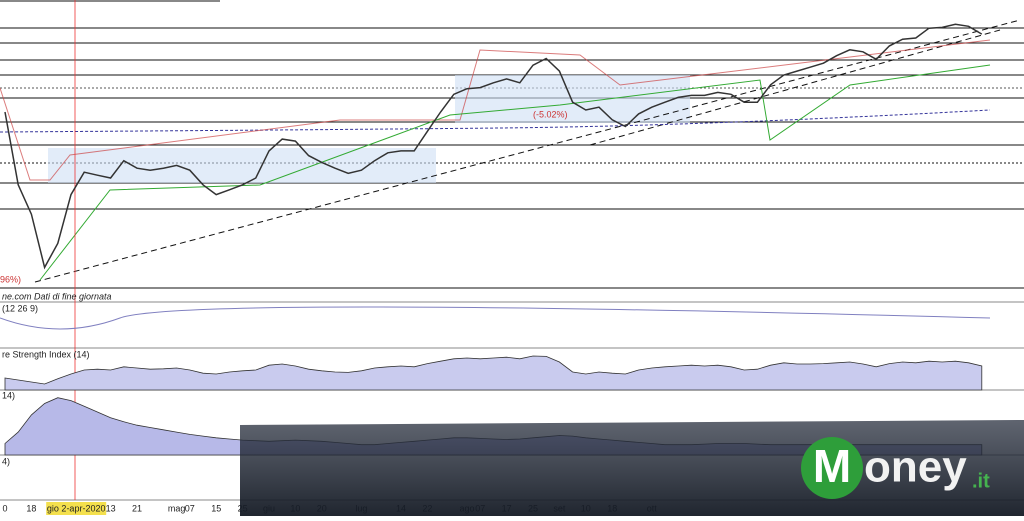 The width and height of the screenshot is (1024, 521). I want to click on logo-initial: M, so click(832, 466).